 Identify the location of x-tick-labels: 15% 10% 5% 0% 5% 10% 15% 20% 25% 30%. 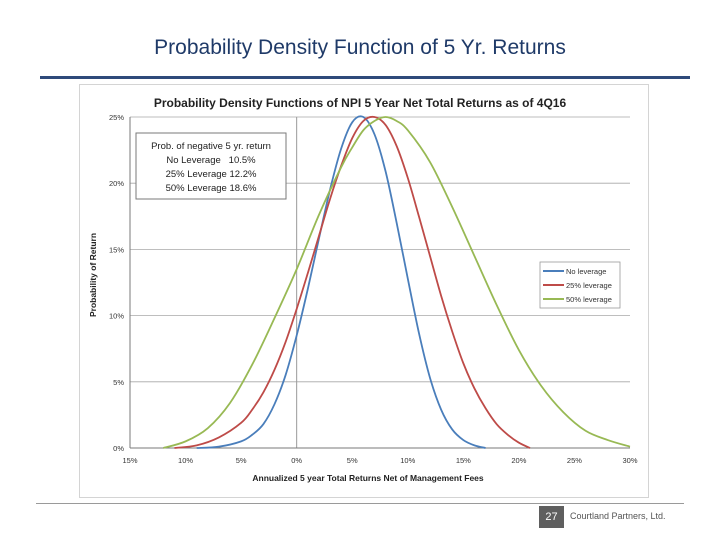
(379, 460).